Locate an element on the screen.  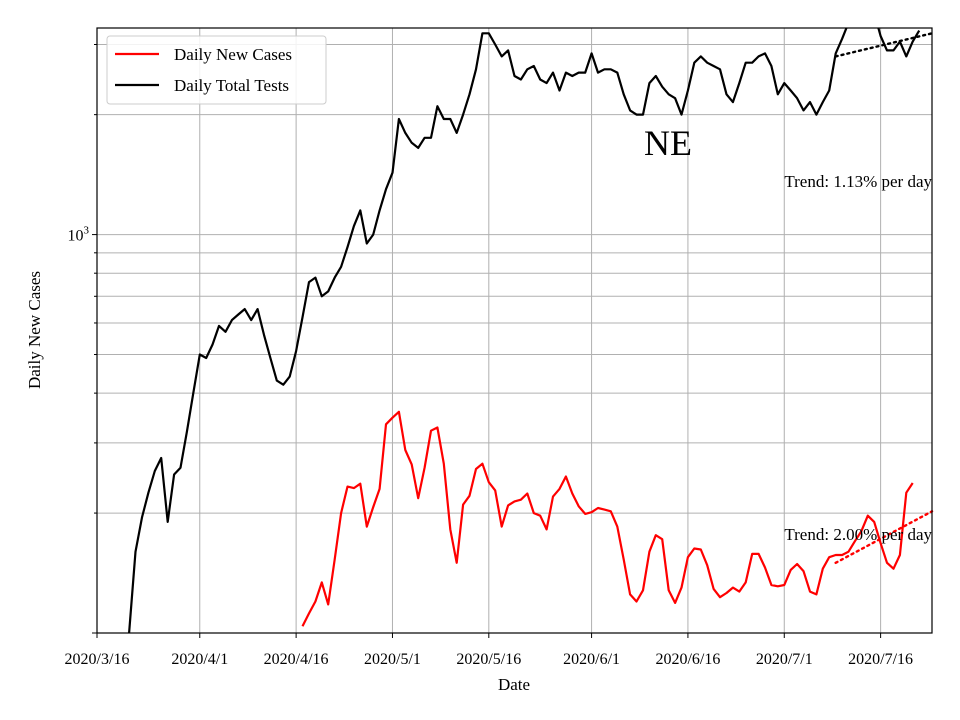
x-tick-label: 2020/7/16 is located at coordinates (880, 659).